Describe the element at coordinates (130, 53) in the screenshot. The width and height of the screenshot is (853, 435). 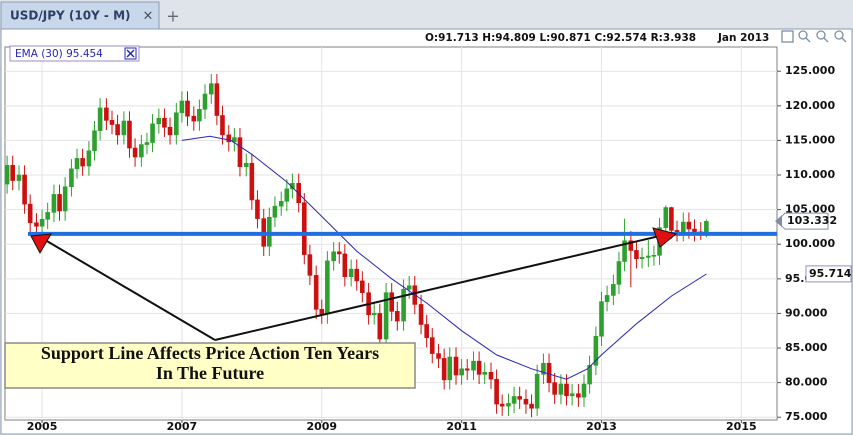
I see `legend-close-icon` at that location.